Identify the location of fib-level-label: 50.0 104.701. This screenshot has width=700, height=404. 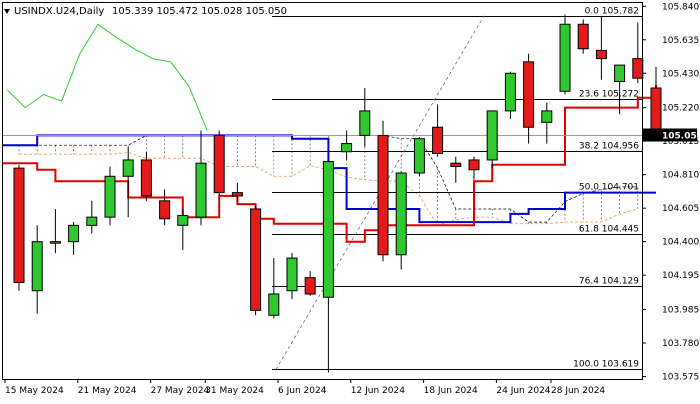
(609, 188).